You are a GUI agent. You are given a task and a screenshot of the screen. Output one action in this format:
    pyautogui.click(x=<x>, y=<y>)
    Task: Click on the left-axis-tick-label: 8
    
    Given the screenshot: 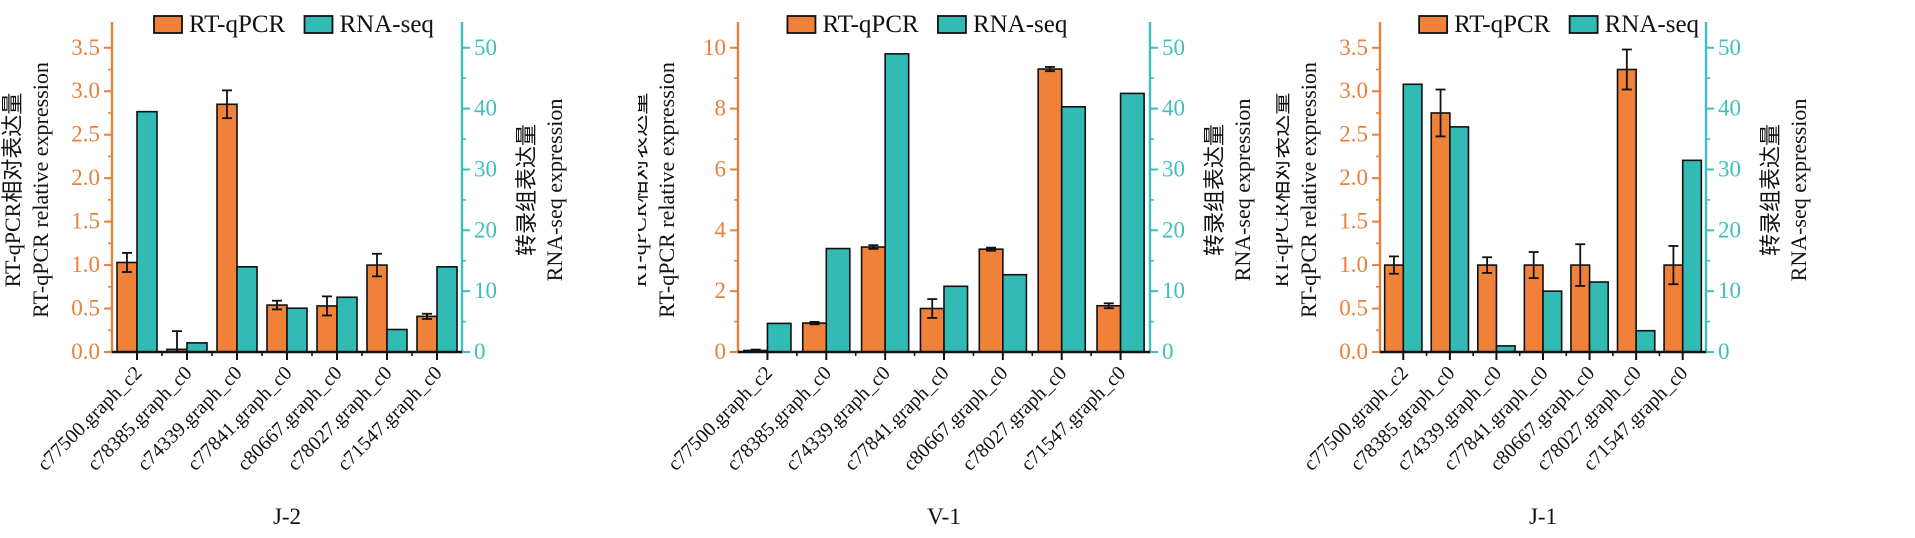 What is the action you would take?
    pyautogui.click(x=721, y=108)
    